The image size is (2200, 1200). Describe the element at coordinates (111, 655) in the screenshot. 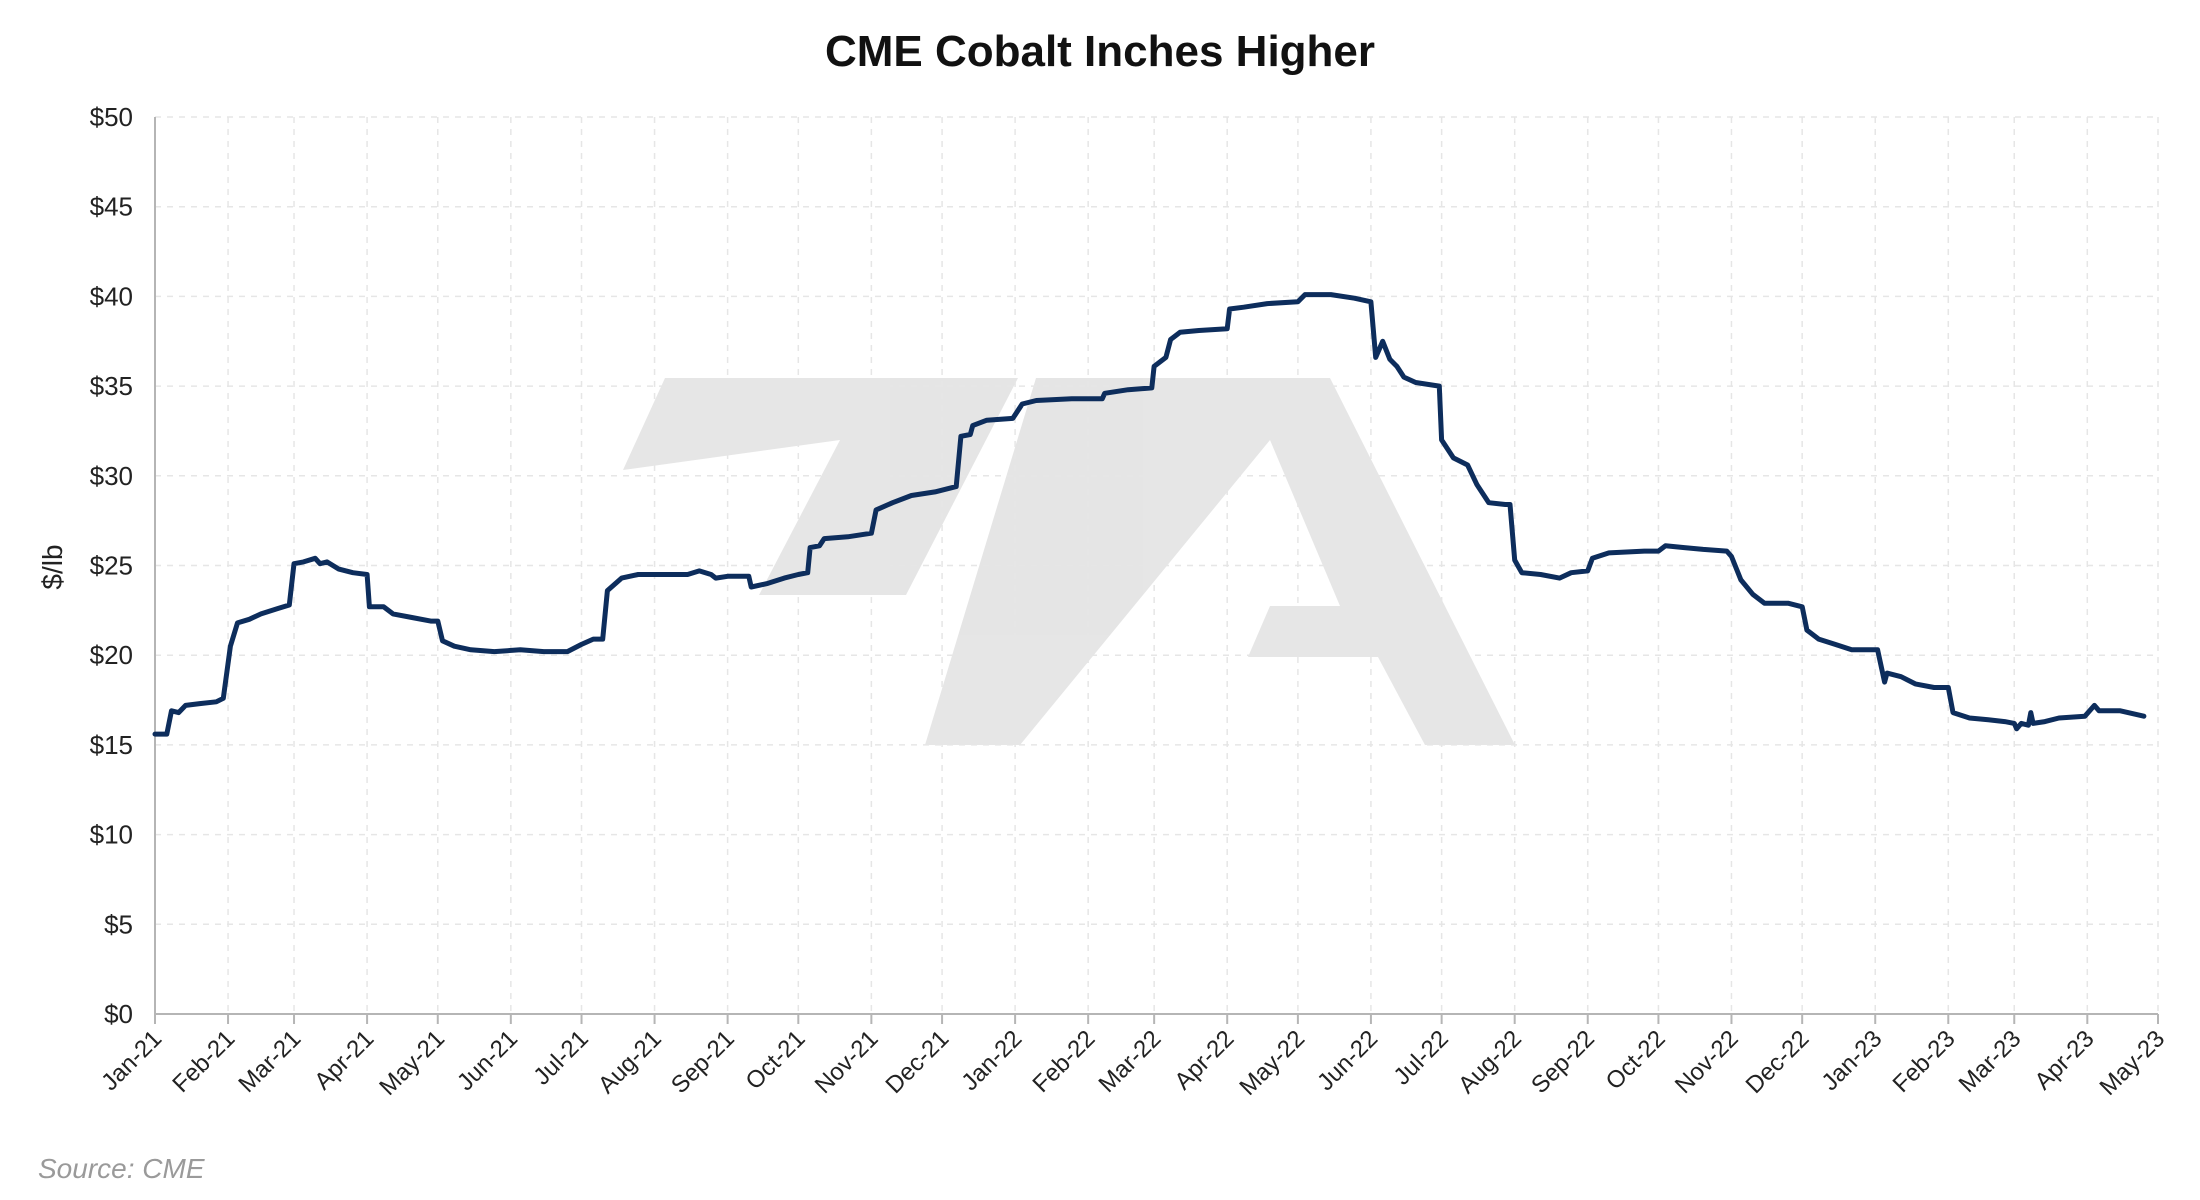

I see `y-tick-label: $20` at that location.